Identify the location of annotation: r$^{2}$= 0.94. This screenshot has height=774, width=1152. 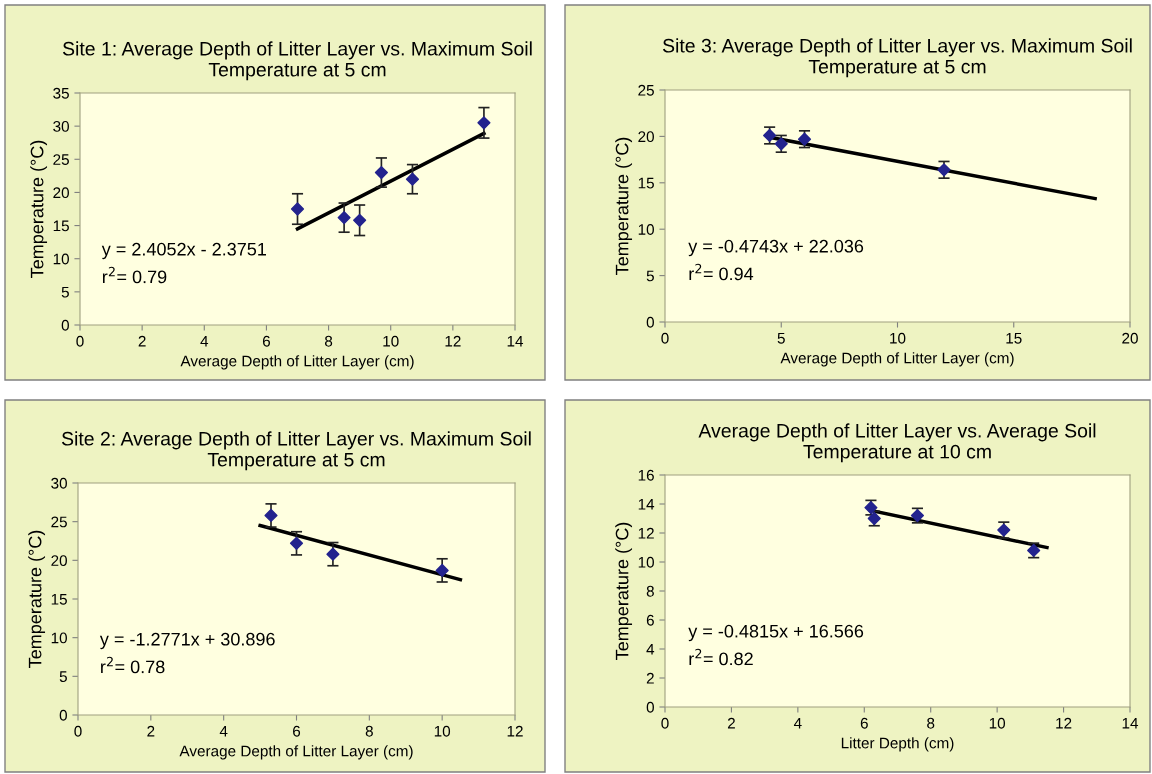
(721, 272).